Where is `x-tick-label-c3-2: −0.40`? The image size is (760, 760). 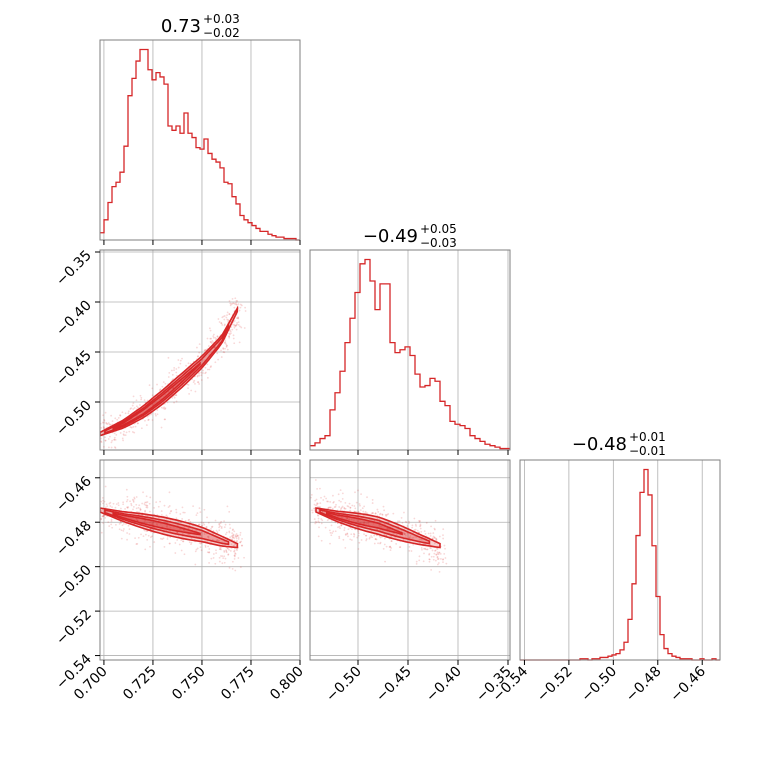
x-tick-label-c3-2: −0.40 is located at coordinates (444, 685).